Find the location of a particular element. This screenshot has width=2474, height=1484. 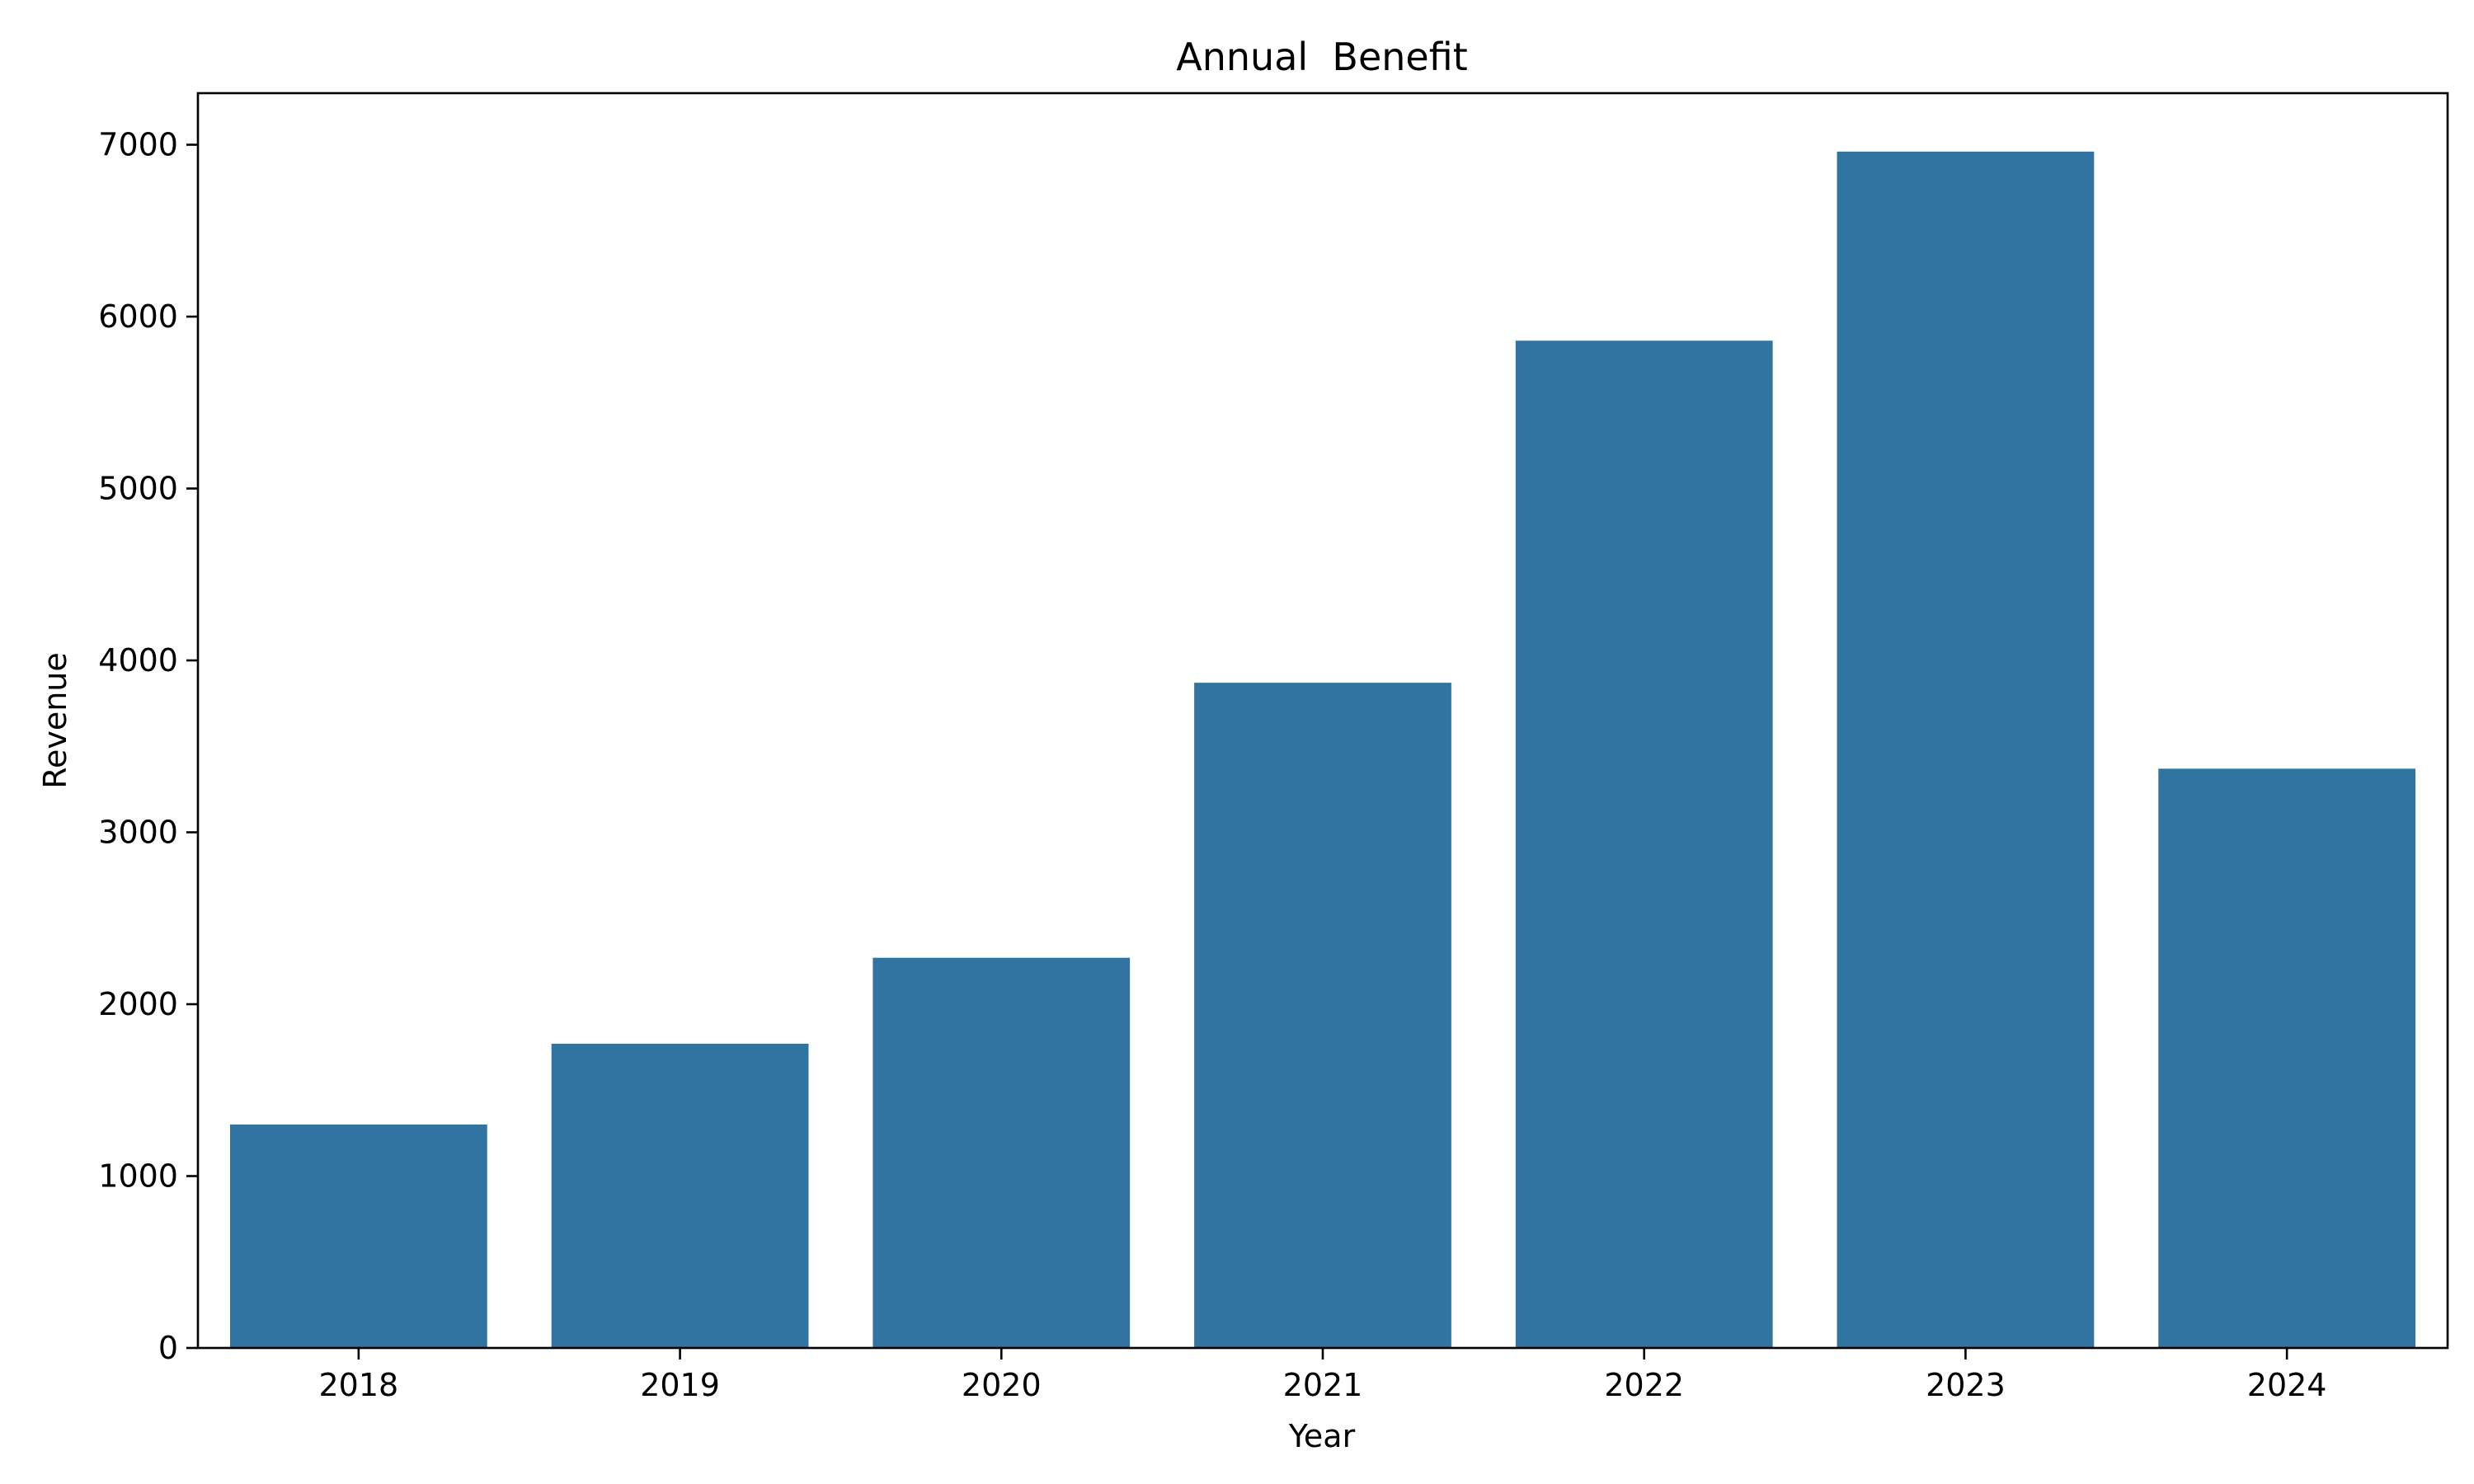

x-tick-label: 2024 is located at coordinates (2287, 1385).